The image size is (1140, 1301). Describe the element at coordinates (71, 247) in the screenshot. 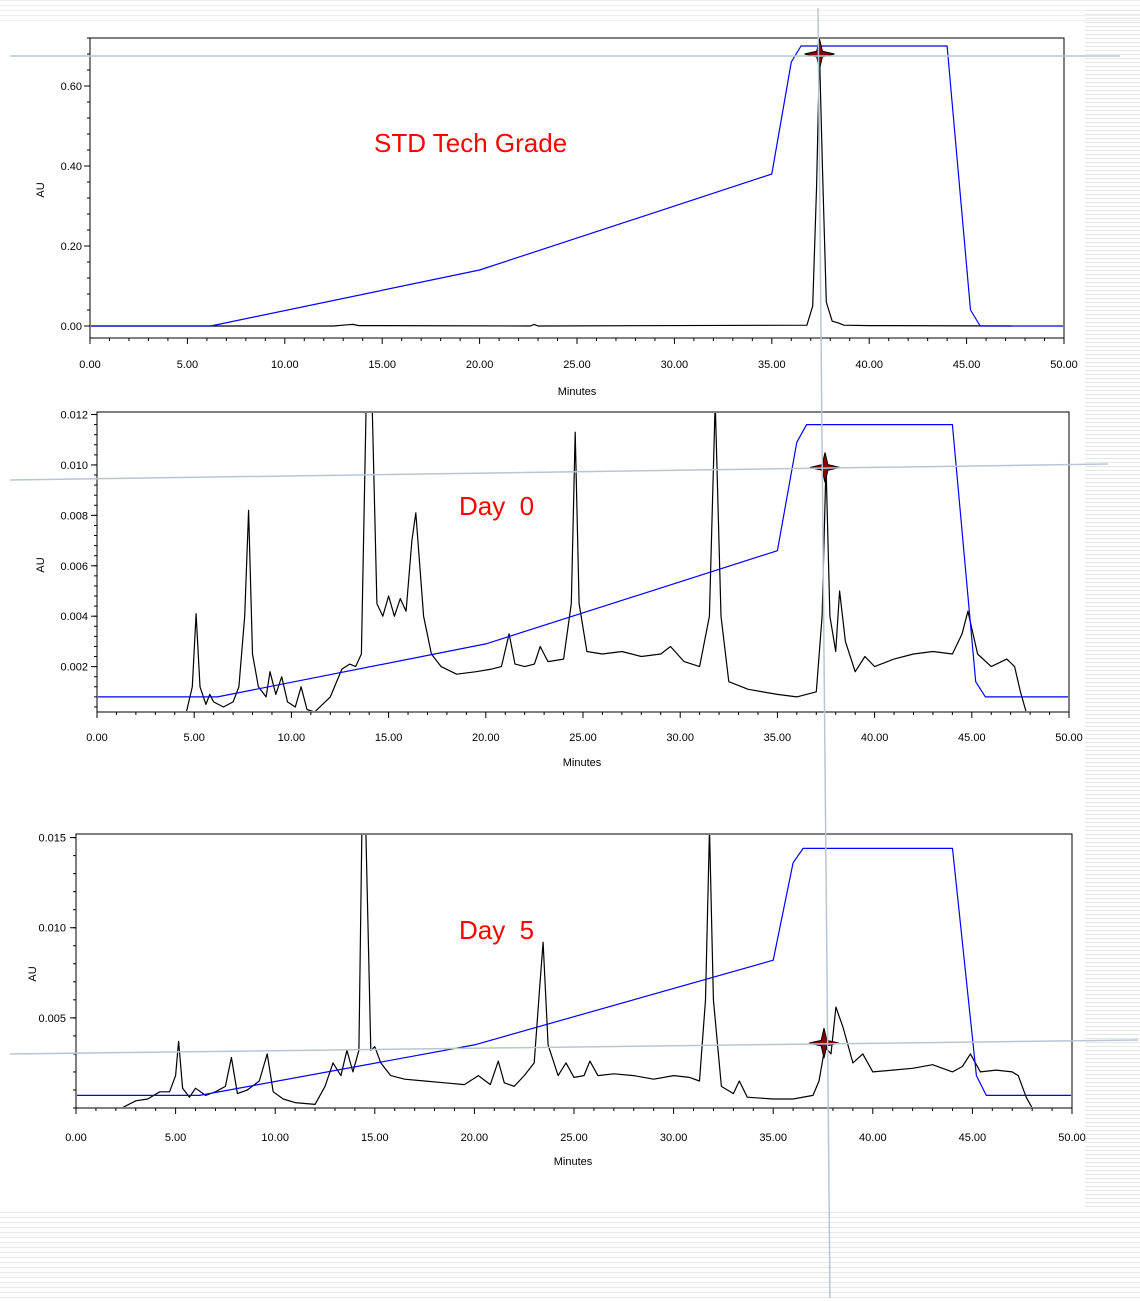

I see `y-tick-label: 0.20` at that location.